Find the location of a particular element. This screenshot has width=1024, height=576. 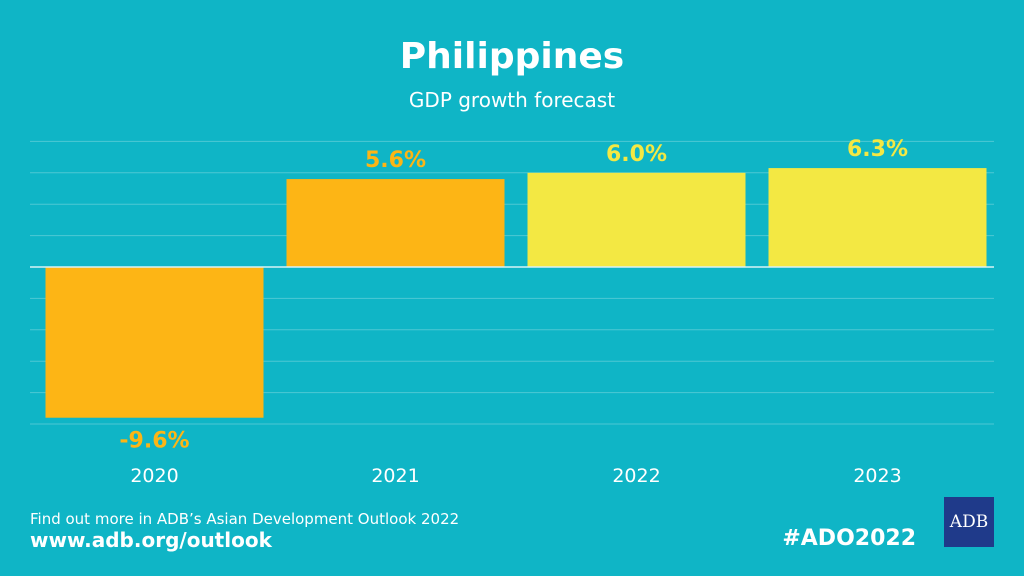

value-label-2021: 5.6% is located at coordinates (395, 160).